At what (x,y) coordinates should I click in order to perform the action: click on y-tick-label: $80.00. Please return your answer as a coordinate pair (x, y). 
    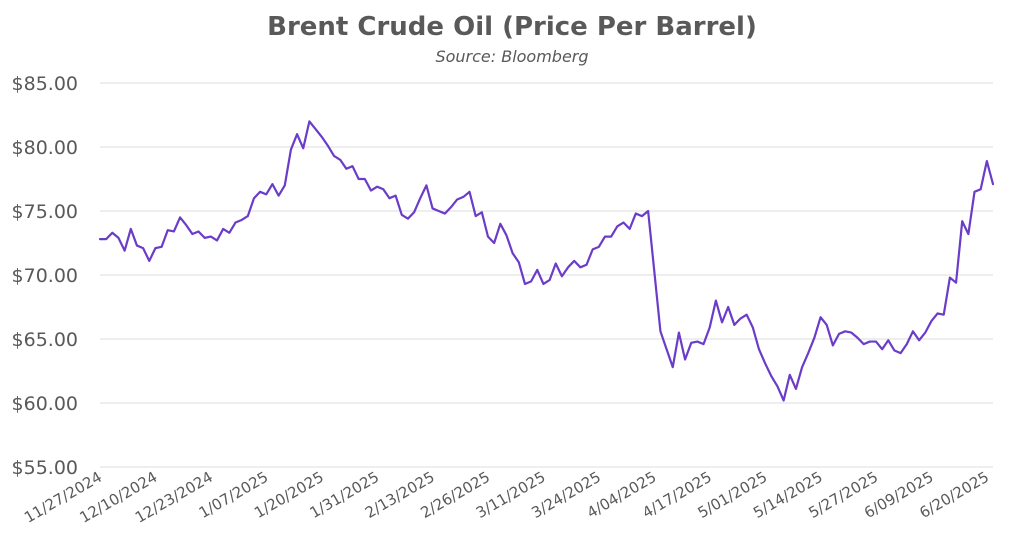
    Looking at the image, I should click on (45, 148).